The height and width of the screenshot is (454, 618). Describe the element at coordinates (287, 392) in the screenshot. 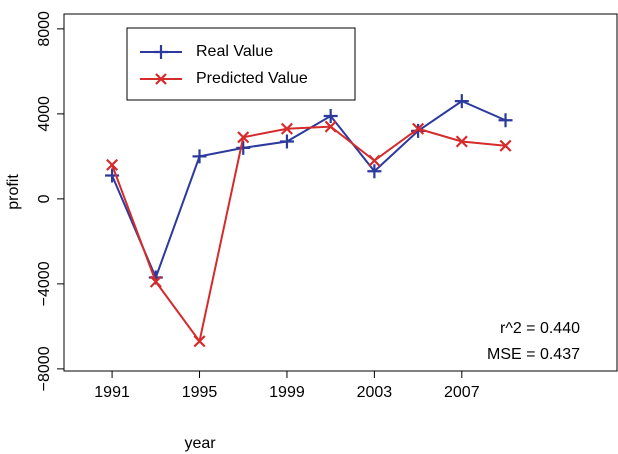

I see `x-tick-label: 1999` at that location.